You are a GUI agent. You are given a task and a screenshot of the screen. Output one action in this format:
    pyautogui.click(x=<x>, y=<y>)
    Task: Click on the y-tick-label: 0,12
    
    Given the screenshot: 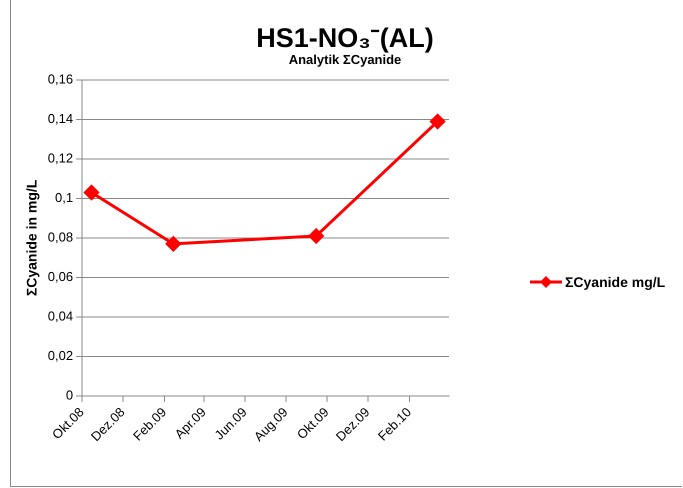 What is the action you would take?
    pyautogui.click(x=61, y=158)
    